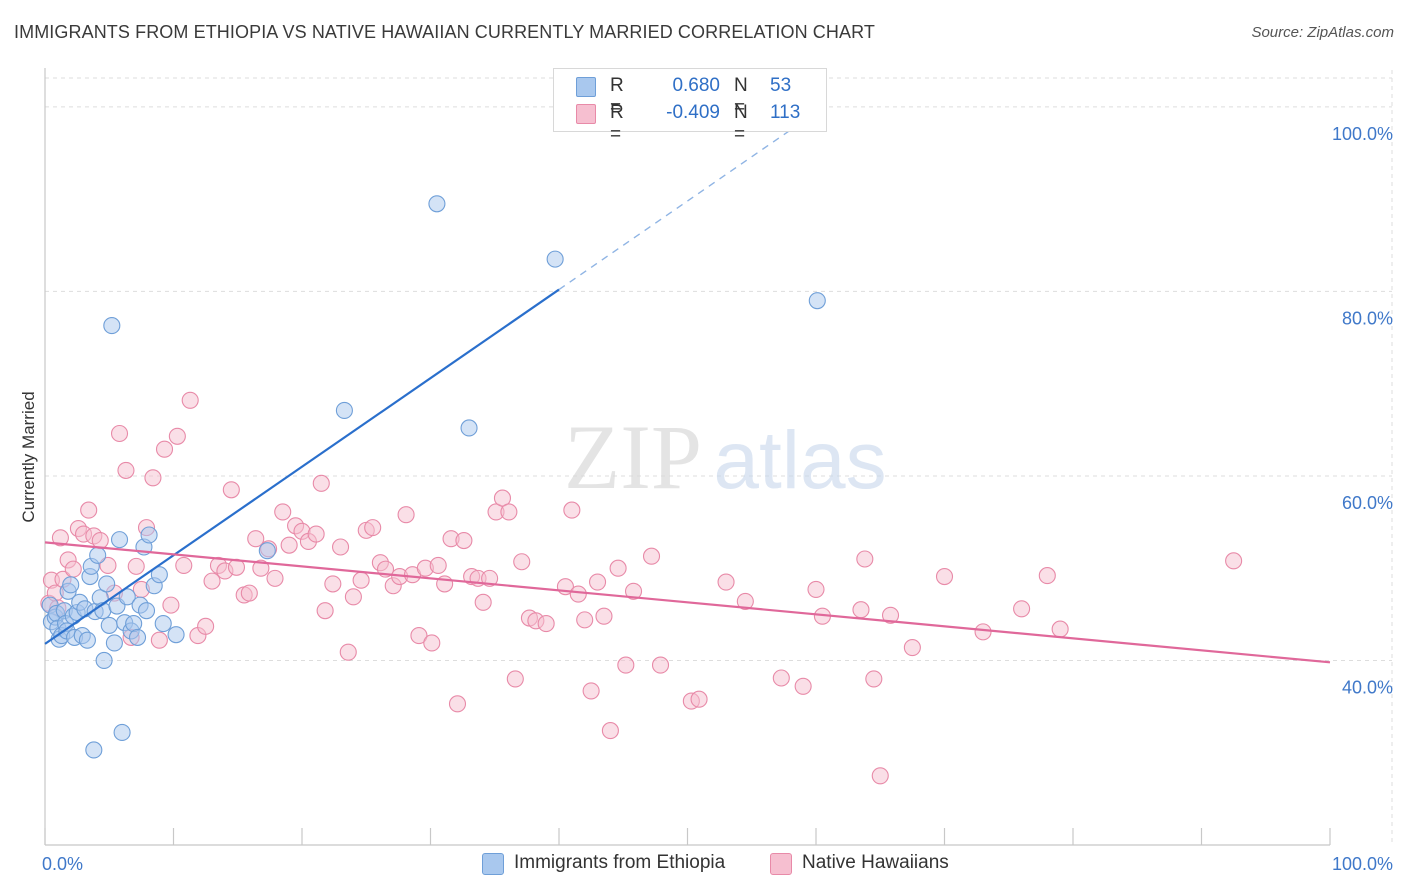  What do you see at coordinates (781, 85) in the screenshot?
I see `legend-n-value: 53` at bounding box center [781, 85].